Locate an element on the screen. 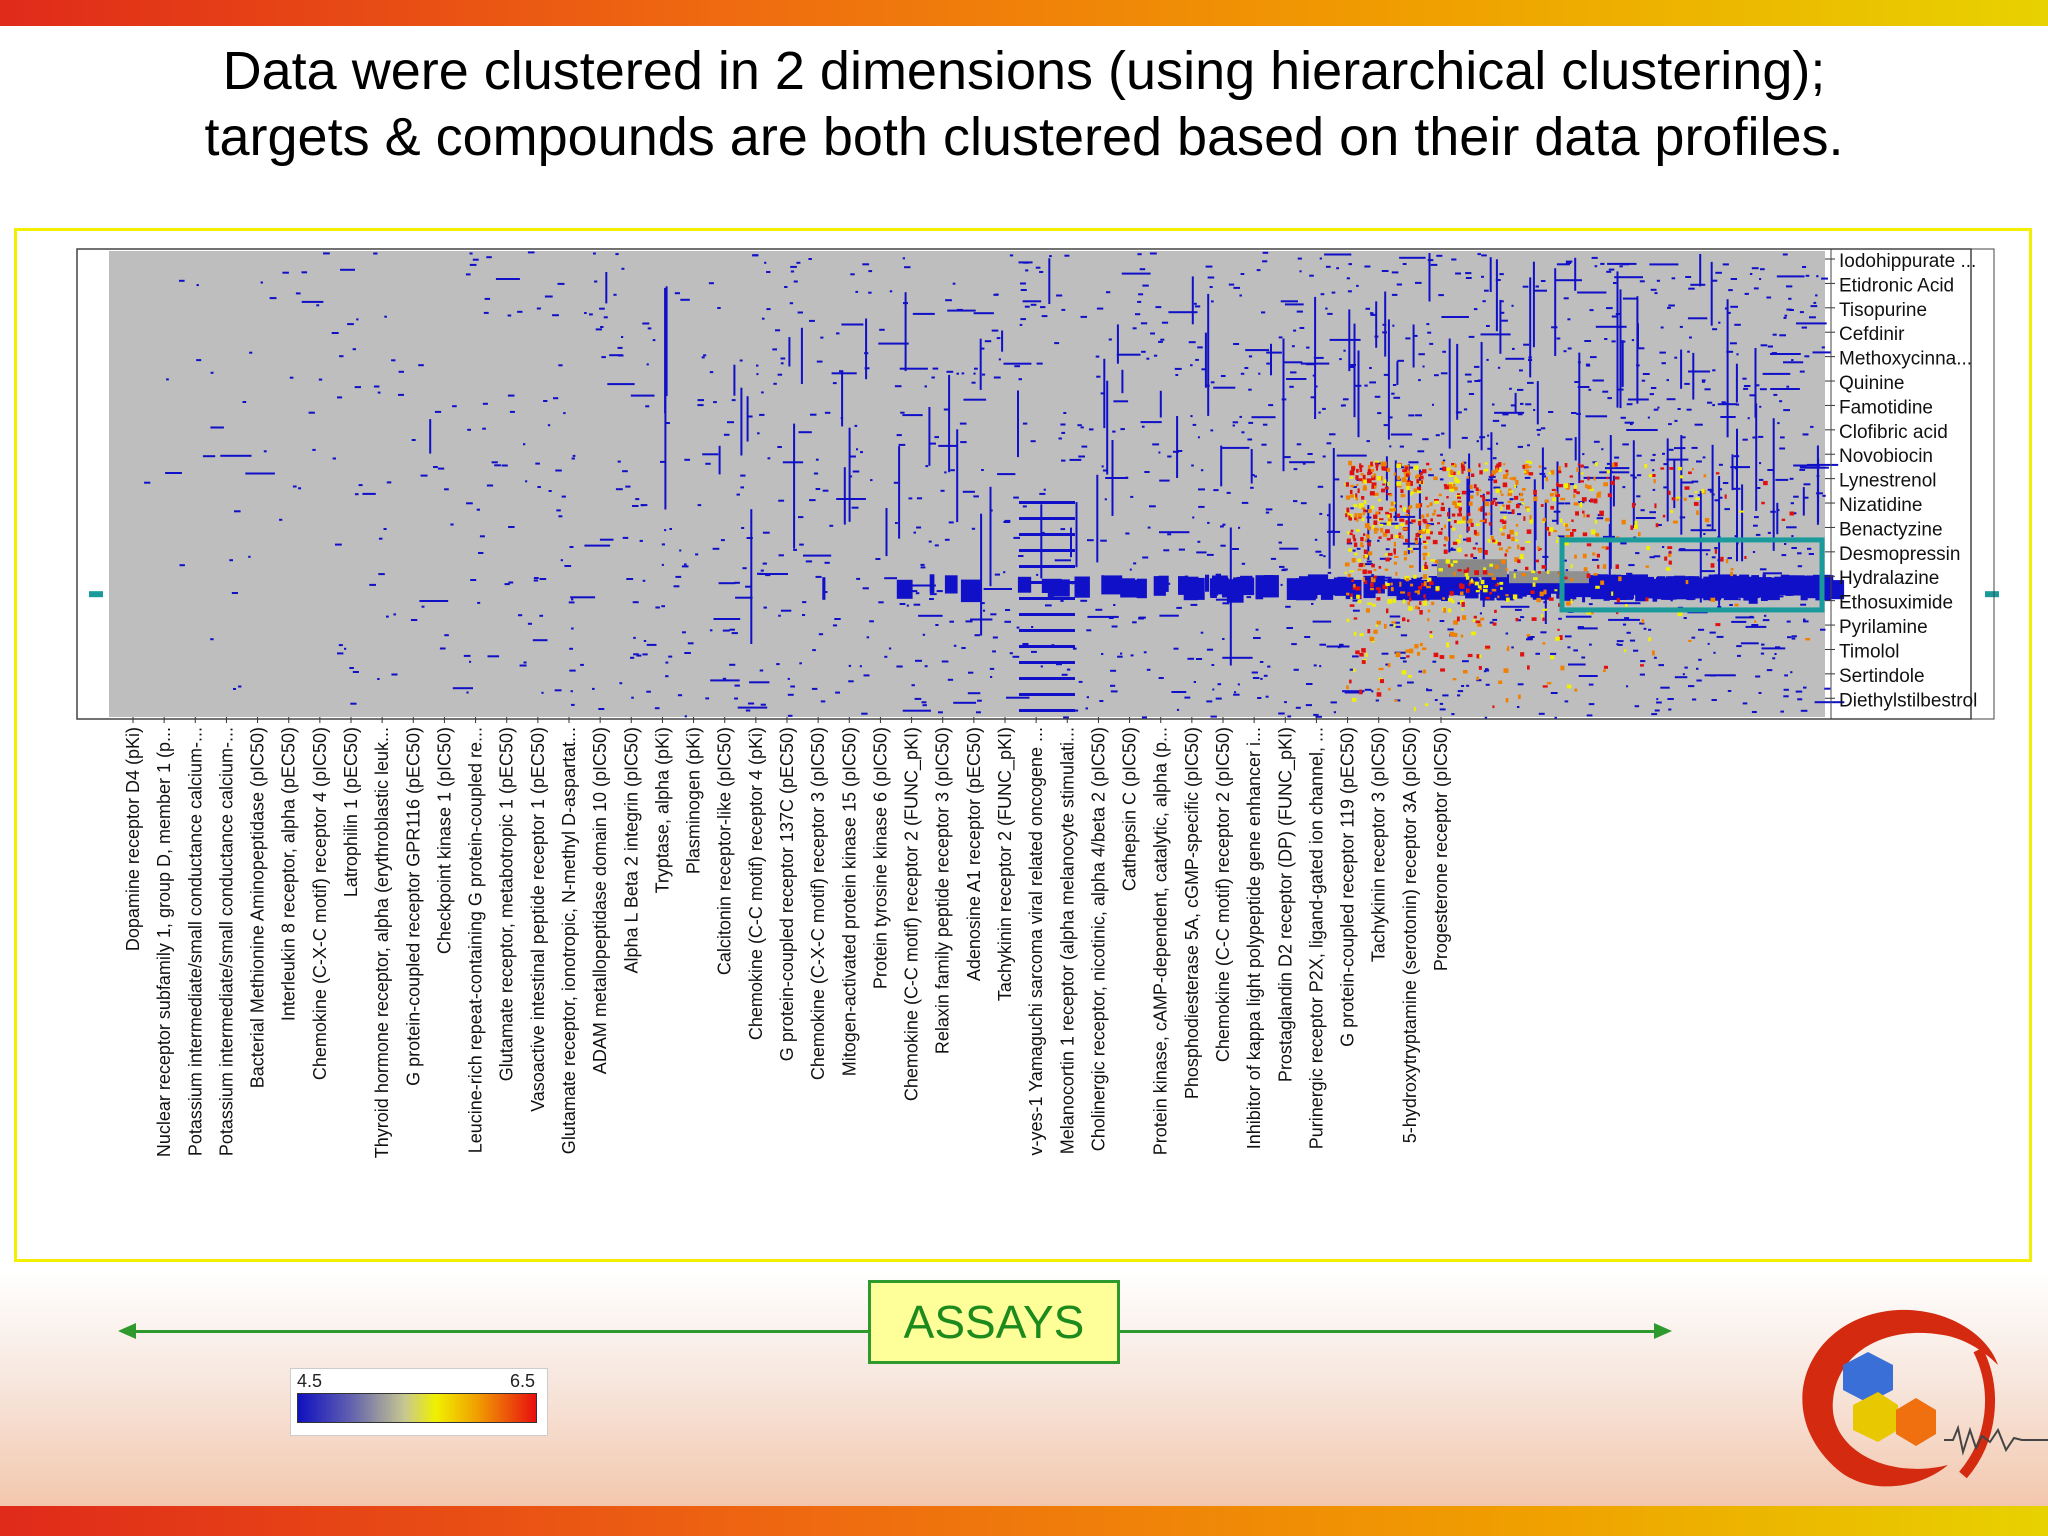 Image resolution: width=2048 pixels, height=1536 pixels. compound-label: Cefdinir is located at coordinates (1872, 334).